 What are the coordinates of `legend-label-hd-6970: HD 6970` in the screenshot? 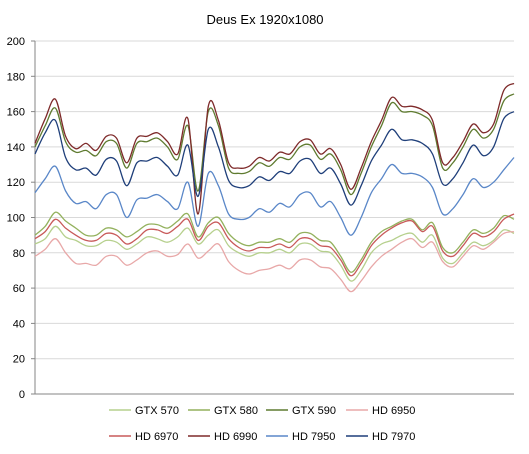 It's located at (156, 437).